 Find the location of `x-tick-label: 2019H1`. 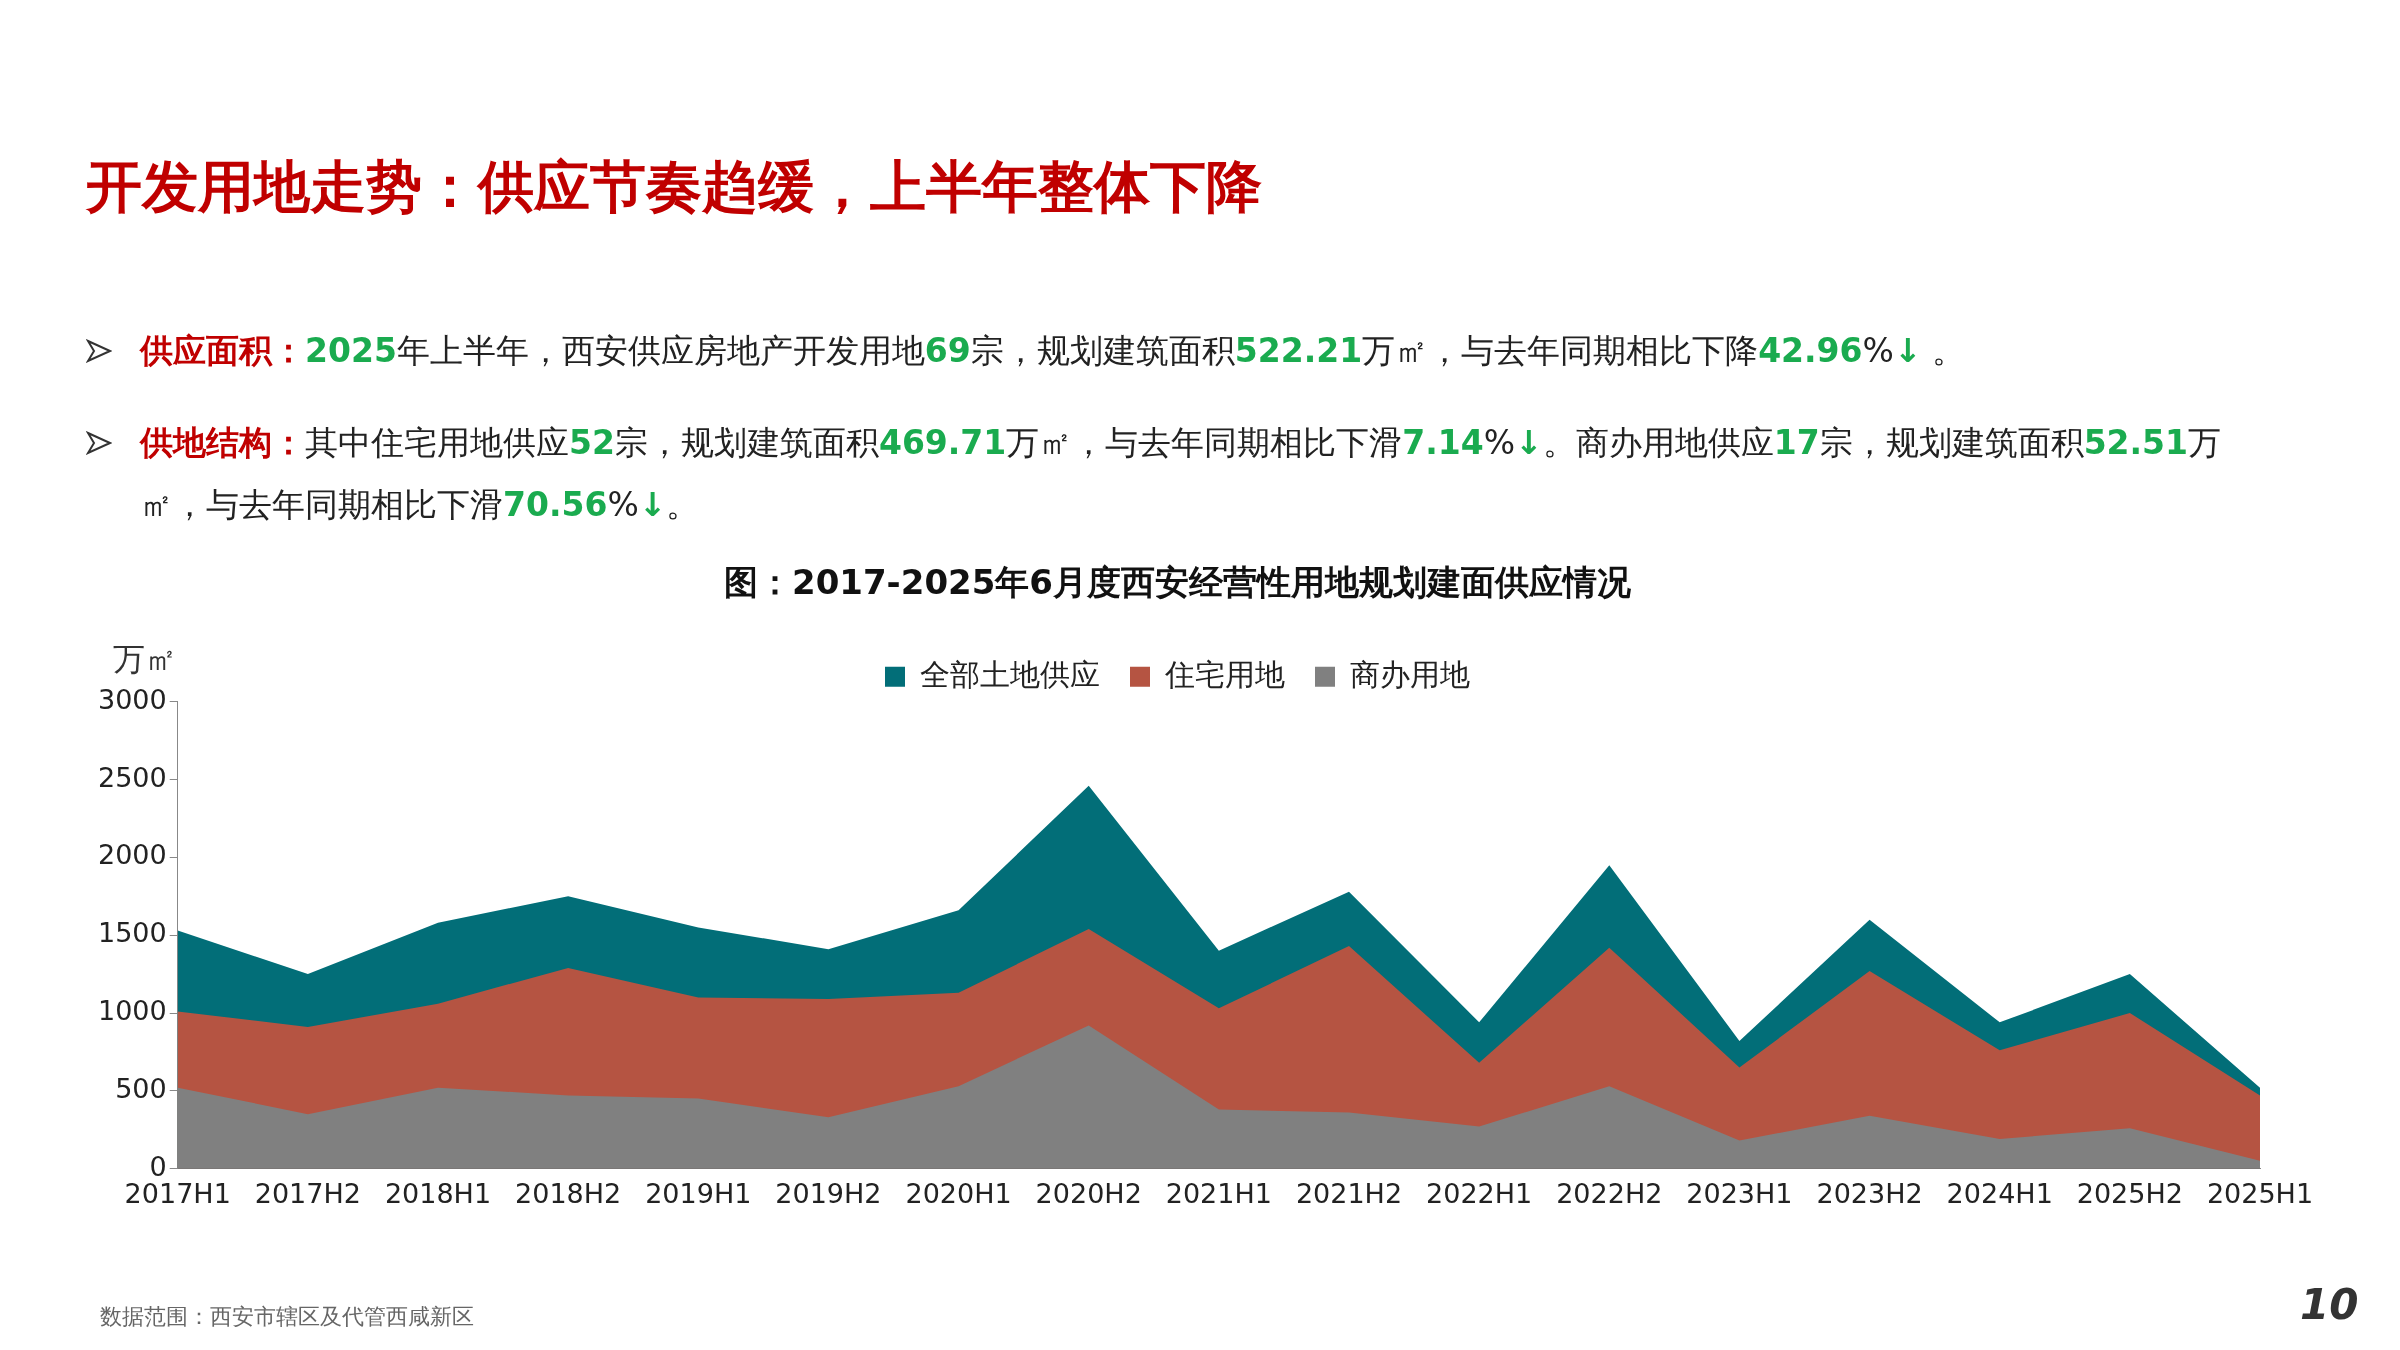

x-tick-label: 2019H1 is located at coordinates (698, 1193).